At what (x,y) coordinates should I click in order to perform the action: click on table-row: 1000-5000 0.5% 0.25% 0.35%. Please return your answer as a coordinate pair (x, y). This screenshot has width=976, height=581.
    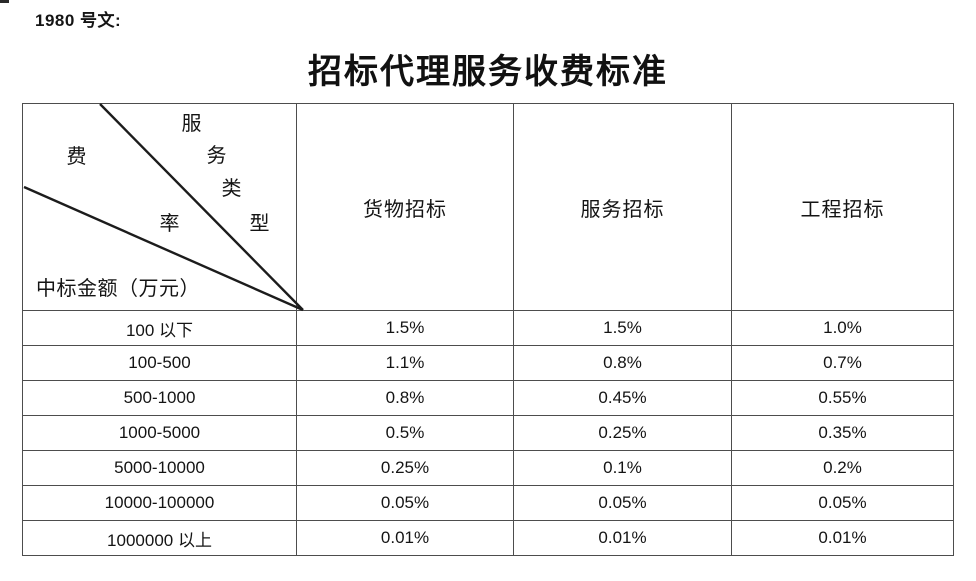
    Looking at the image, I should click on (488, 433).